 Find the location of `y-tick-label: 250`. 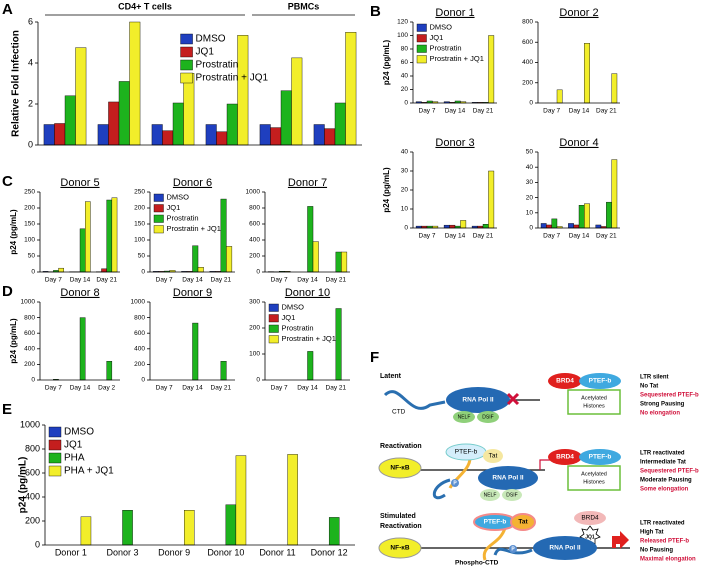

y-tick-label: 250 is located at coordinates (139, 192).